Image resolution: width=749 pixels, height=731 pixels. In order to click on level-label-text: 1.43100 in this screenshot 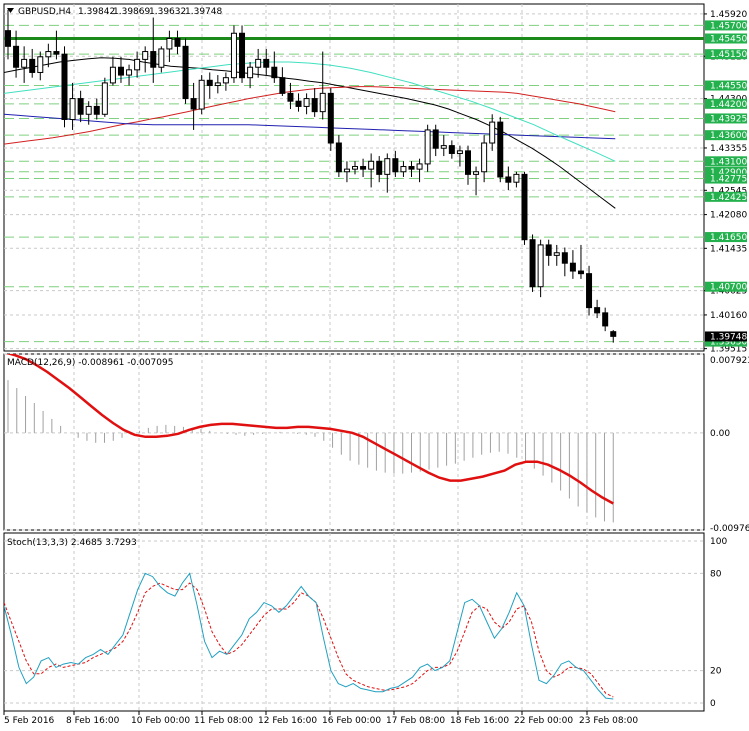, I will do `click(728, 162)`.